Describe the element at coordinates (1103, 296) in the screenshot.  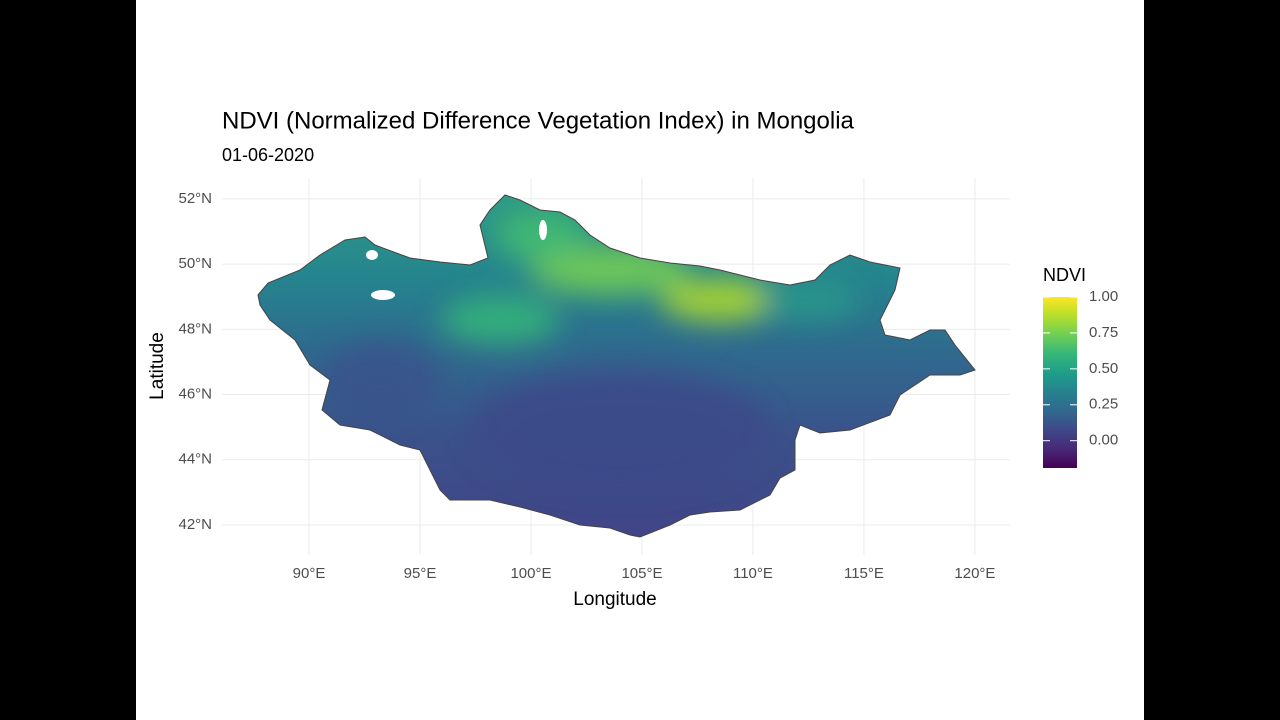
I see `legend-tick-label: 1.00` at that location.